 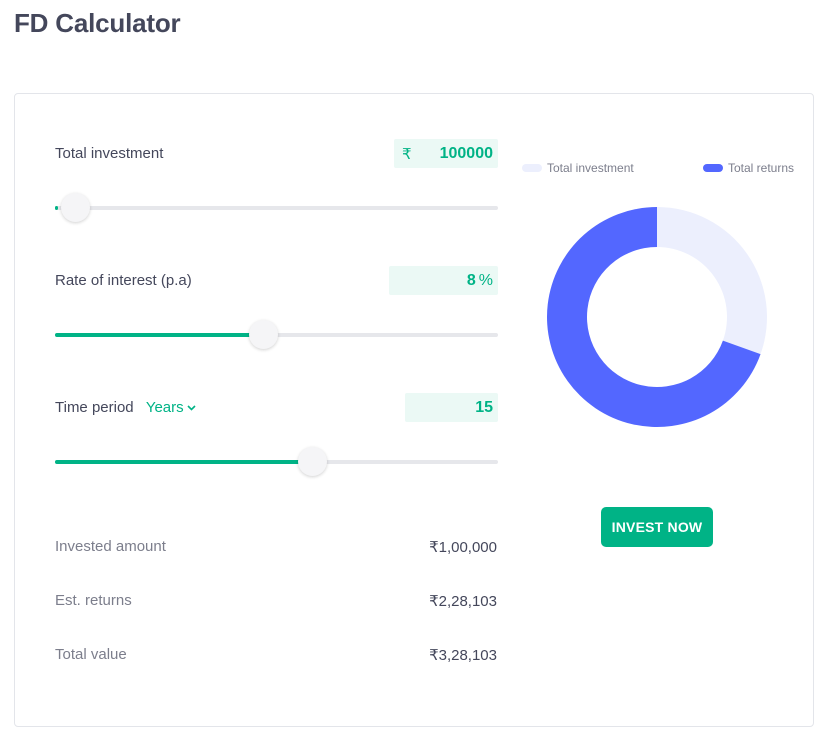 What do you see at coordinates (123, 280) in the screenshot?
I see `rate-label: Rate of interest (p.a)` at bounding box center [123, 280].